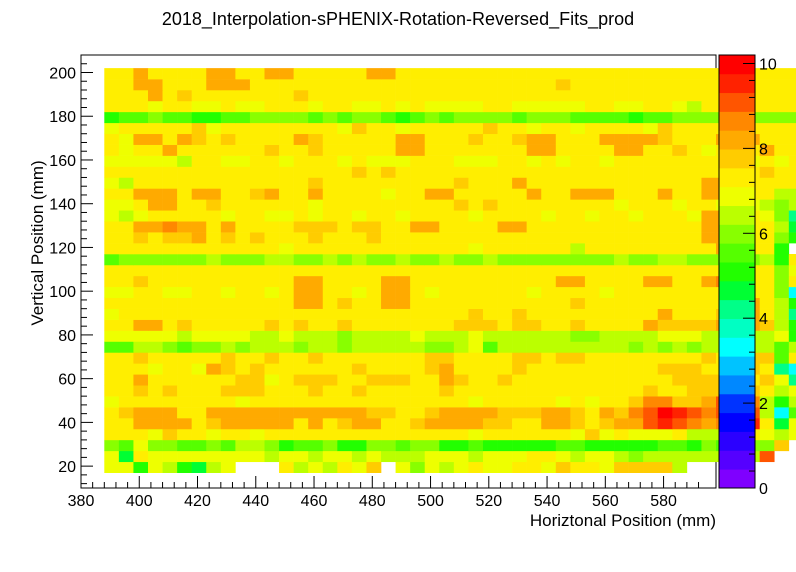 This screenshot has height=572, width=796. Describe the element at coordinates (62, 73) in the screenshot. I see `y-tick-label: 200` at that location.